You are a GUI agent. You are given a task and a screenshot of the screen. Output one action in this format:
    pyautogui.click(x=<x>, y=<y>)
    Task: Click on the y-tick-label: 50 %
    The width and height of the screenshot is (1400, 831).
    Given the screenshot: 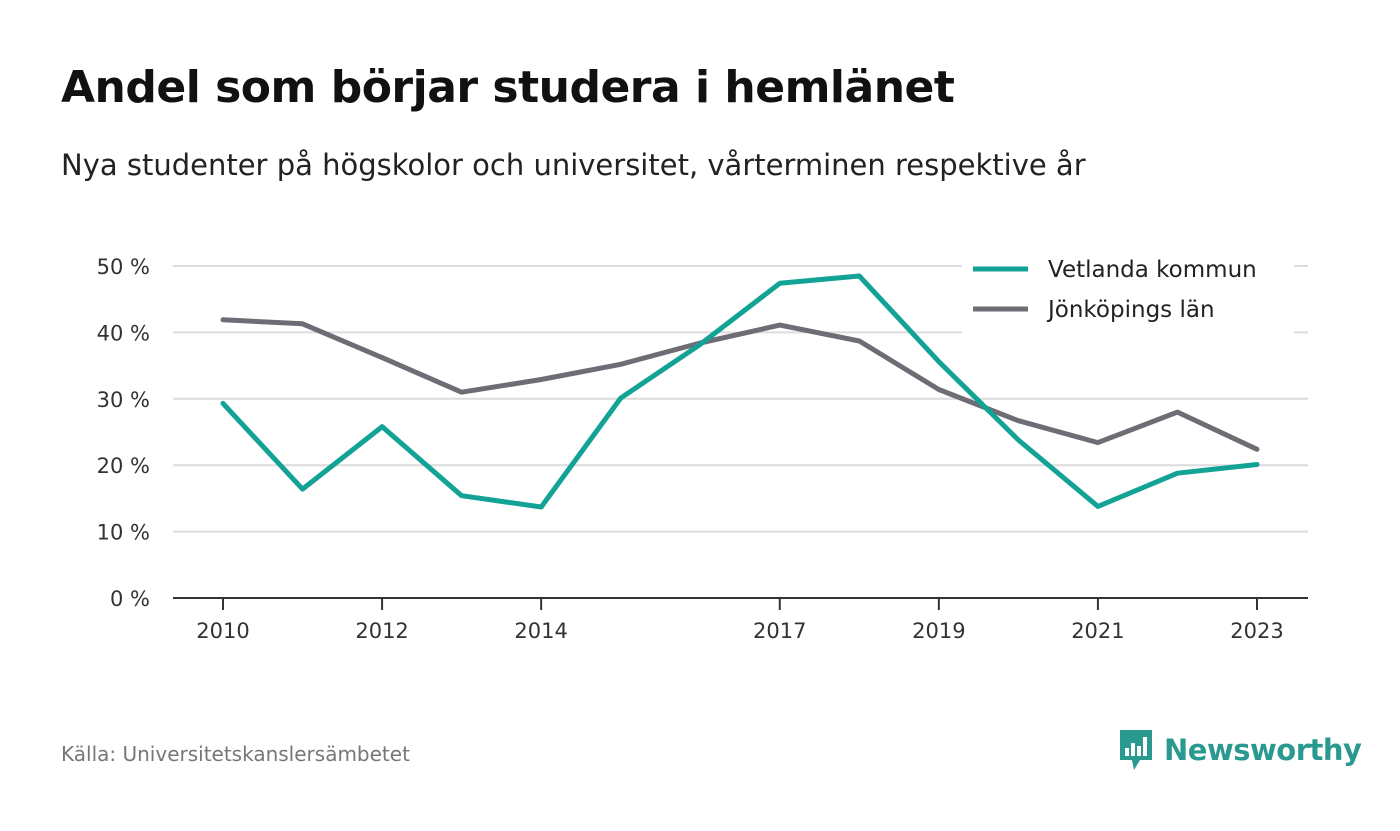 What is the action you would take?
    pyautogui.click(x=123, y=267)
    